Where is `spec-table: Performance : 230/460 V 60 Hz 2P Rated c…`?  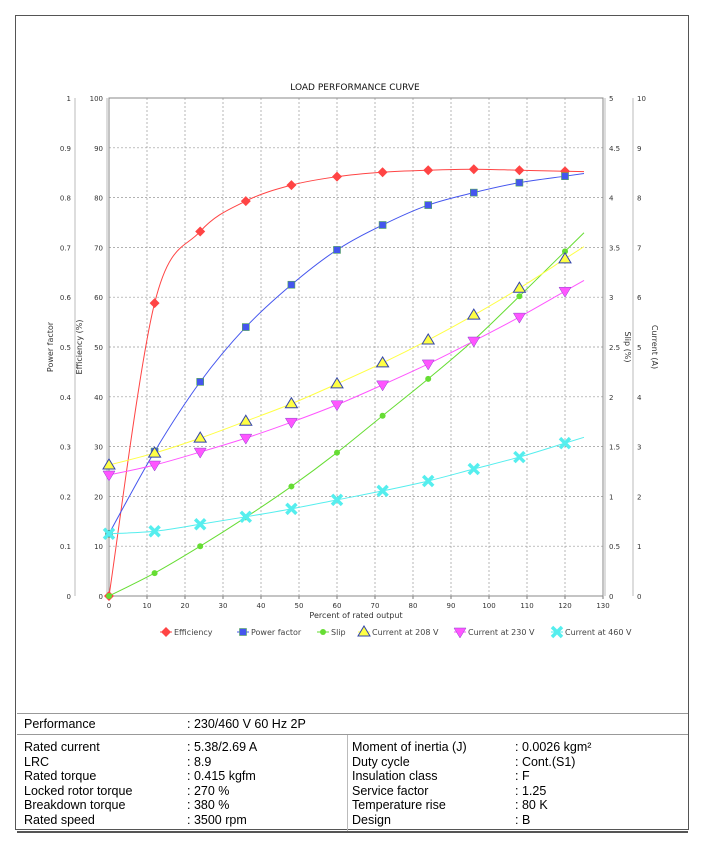 spec-table: Performance : 230/460 V 60 Hz 2P Rated c… is located at coordinates (352, 773).